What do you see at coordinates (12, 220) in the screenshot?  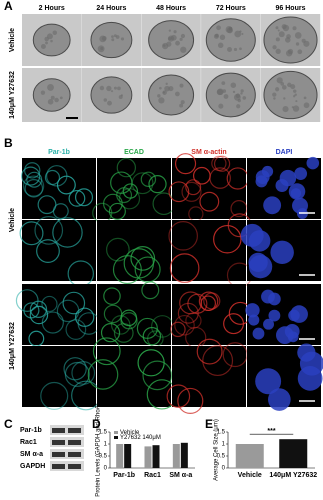 I see `row-label: Vehicle` at bounding box center [12, 220].